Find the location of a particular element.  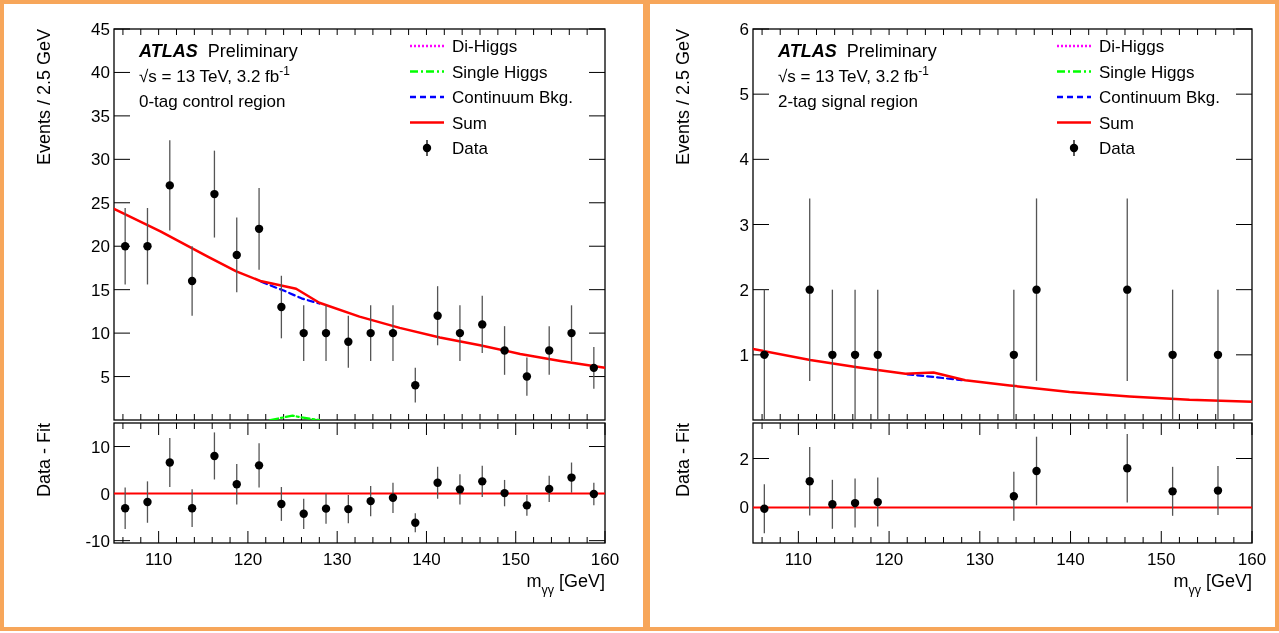

x-axis-title: m$_{γγ}$ [GeV] is located at coordinates (1212, 584).